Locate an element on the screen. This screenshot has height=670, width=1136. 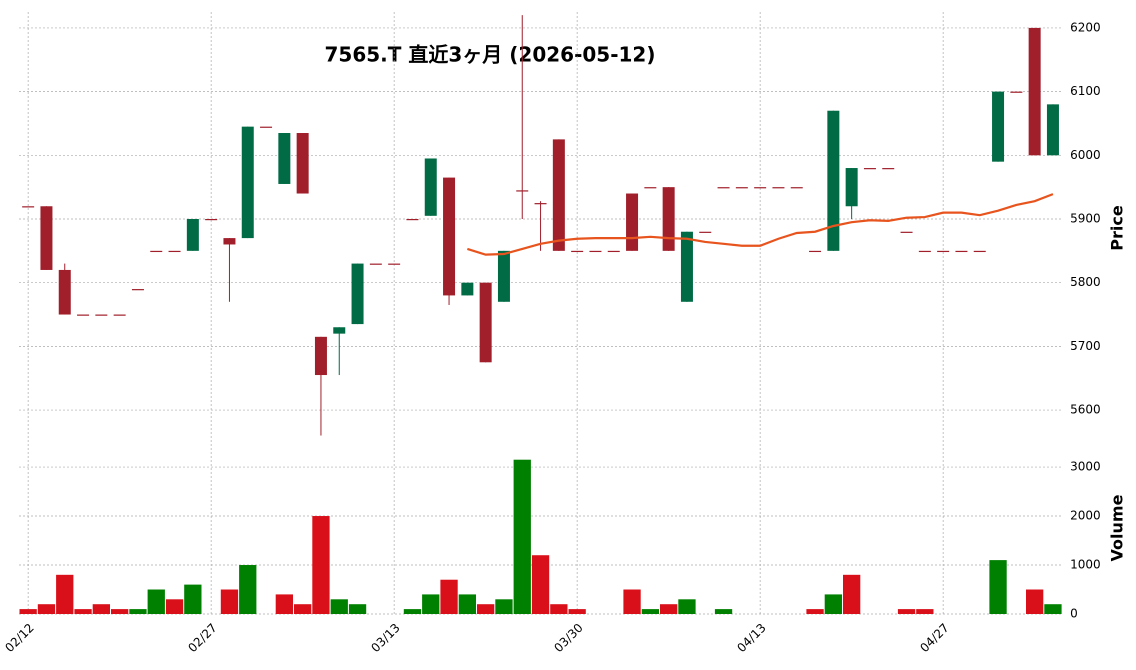
y-tick-label: 5900 is located at coordinates (1085, 218).